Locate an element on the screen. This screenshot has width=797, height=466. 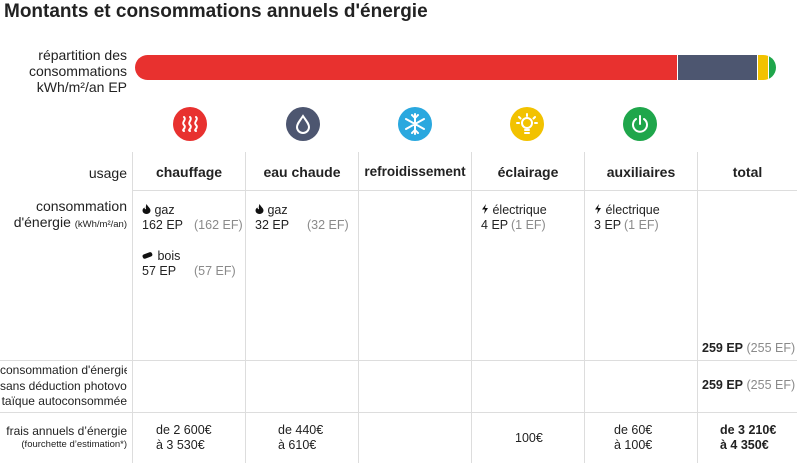
cost-line: à 610€ is located at coordinates (297, 445).